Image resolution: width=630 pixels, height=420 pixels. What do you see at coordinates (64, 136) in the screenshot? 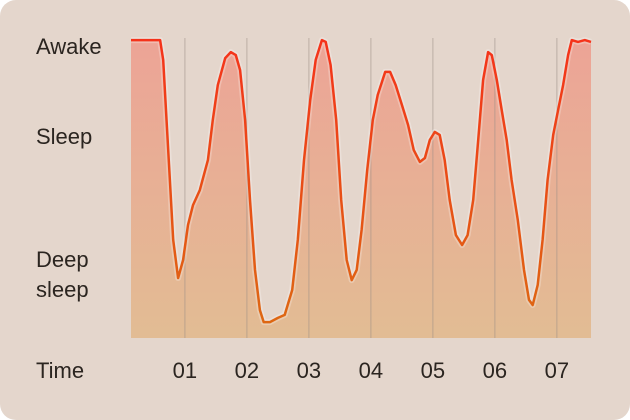
I see `y-tick-label: Sleep` at bounding box center [64, 136].